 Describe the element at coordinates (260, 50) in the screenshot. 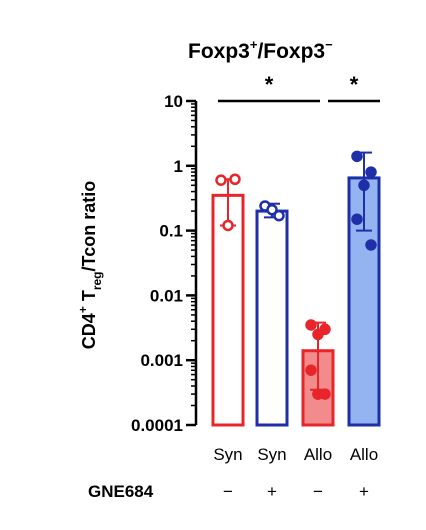

I see `chart-title: Foxp3+/Foxp3−` at that location.